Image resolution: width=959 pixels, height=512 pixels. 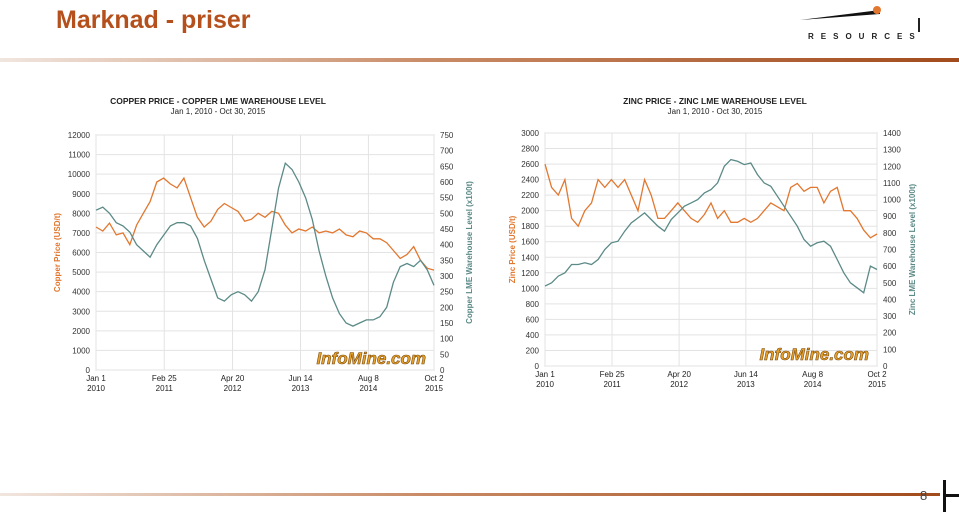 What do you see at coordinates (533, 304) in the screenshot?
I see `y-tick-label: 800` at bounding box center [533, 304].